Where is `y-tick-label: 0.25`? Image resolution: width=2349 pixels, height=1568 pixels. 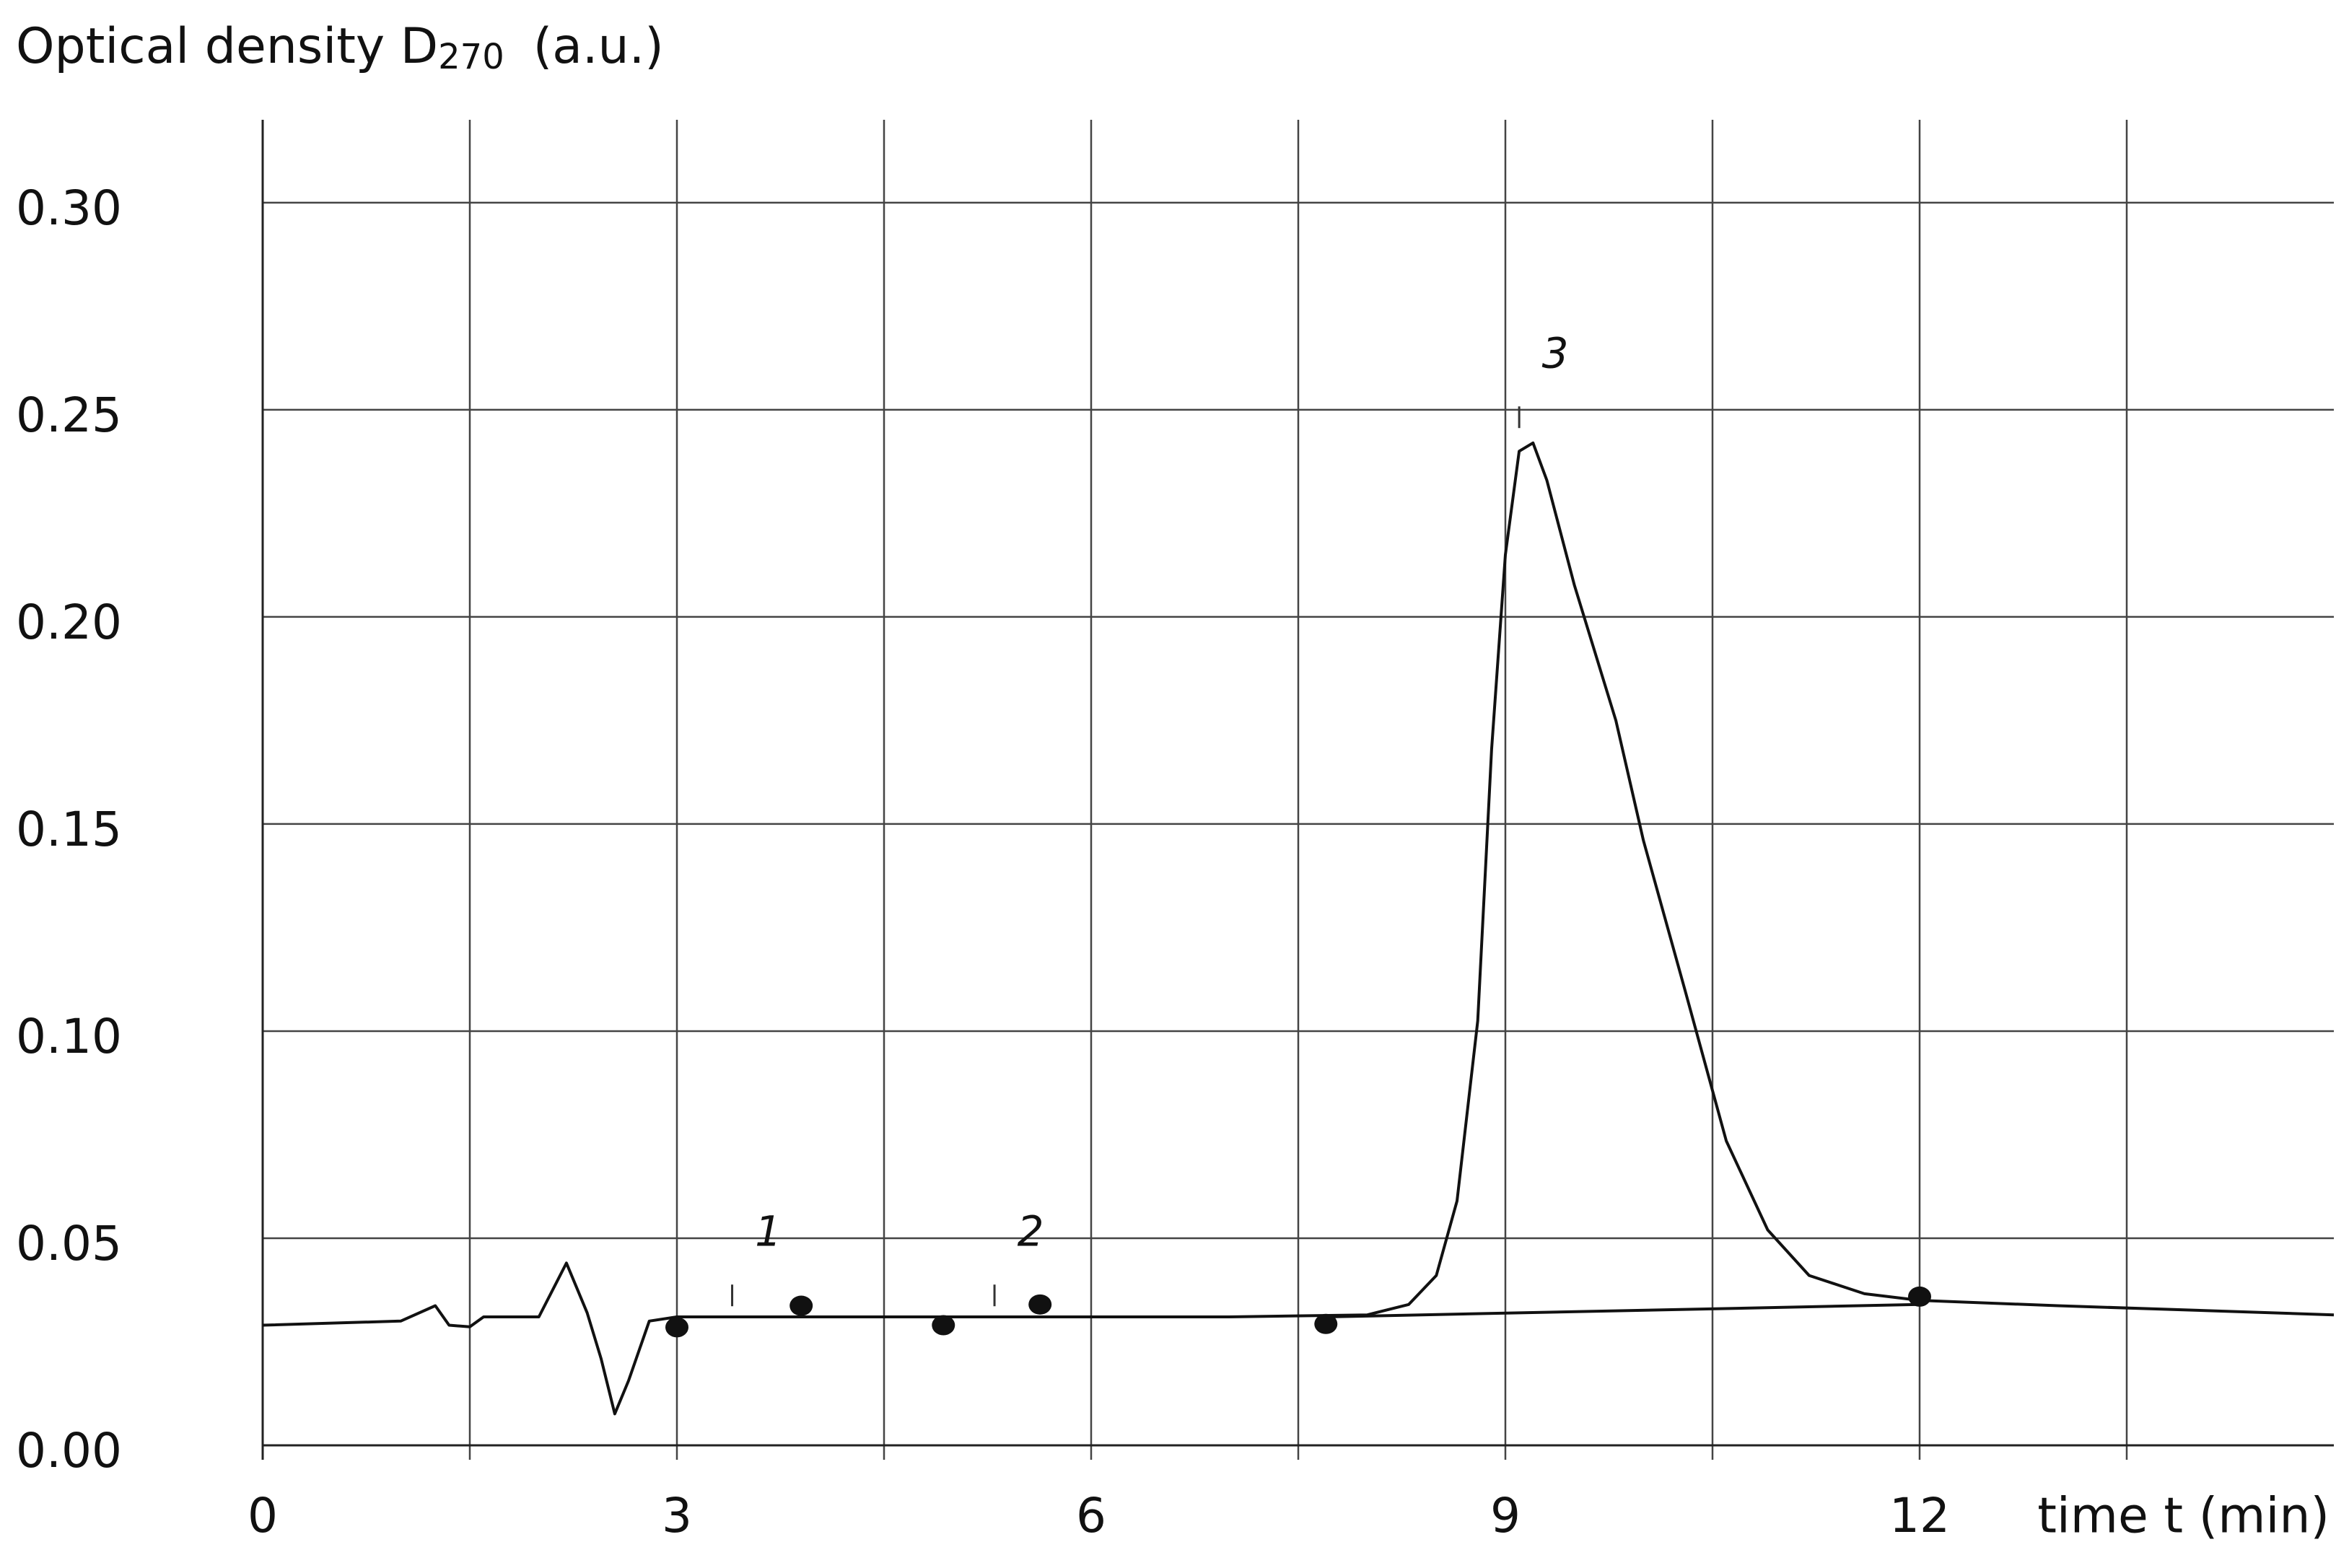 y-tick-label: 0.25 is located at coordinates (69, 415).